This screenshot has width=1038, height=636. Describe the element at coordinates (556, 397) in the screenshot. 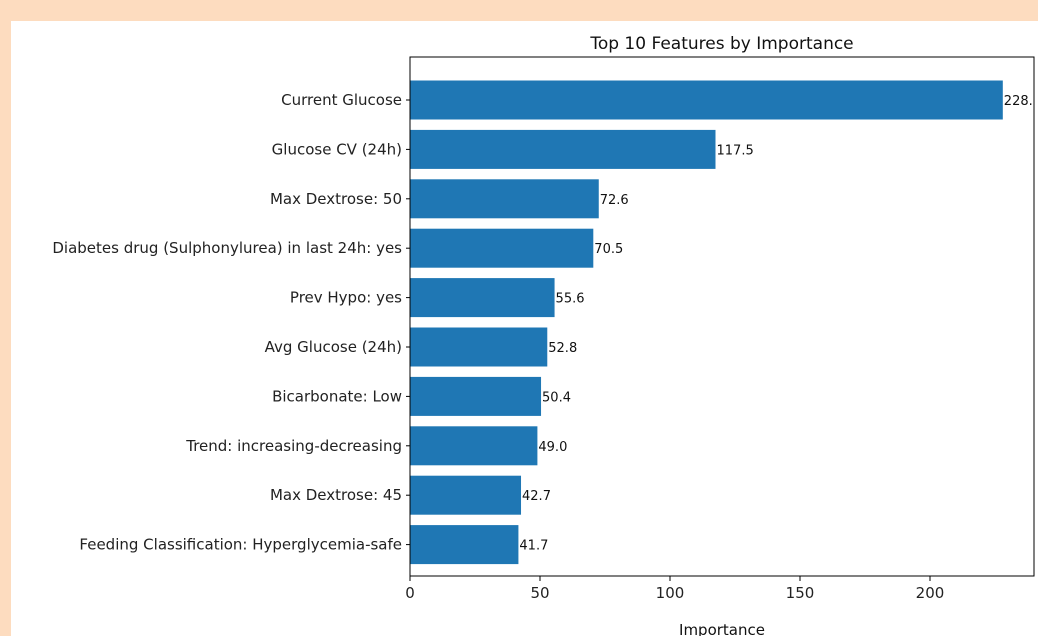

I see `bar-value-label: 50.4` at that location.